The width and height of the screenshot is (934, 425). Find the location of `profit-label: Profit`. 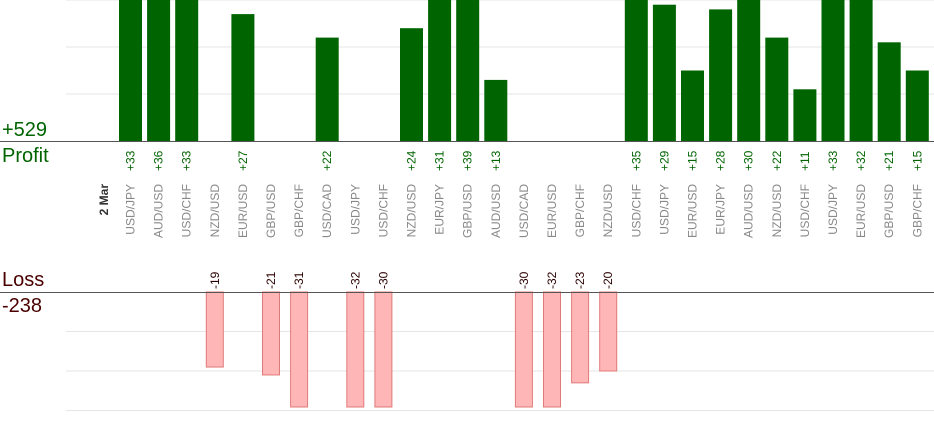

profit-label: Profit is located at coordinates (25, 156).